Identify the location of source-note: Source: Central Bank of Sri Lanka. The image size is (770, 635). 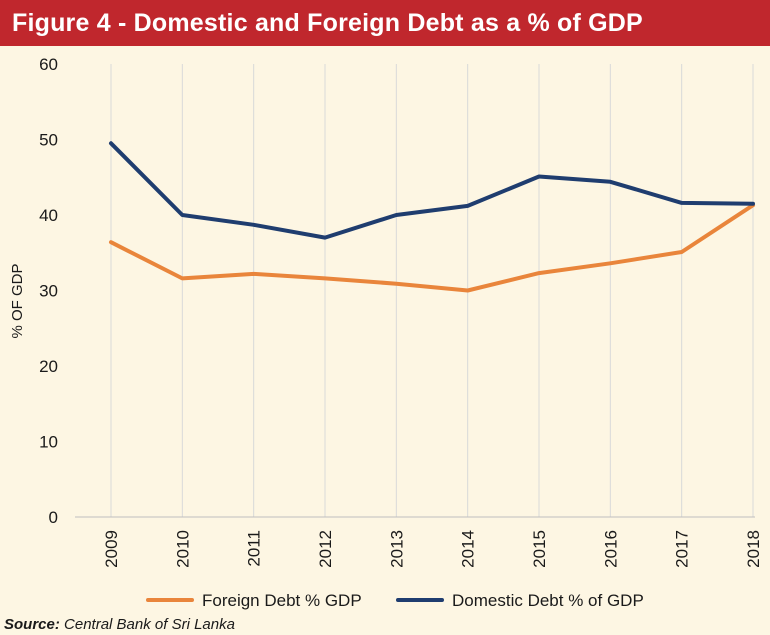
(119, 624).